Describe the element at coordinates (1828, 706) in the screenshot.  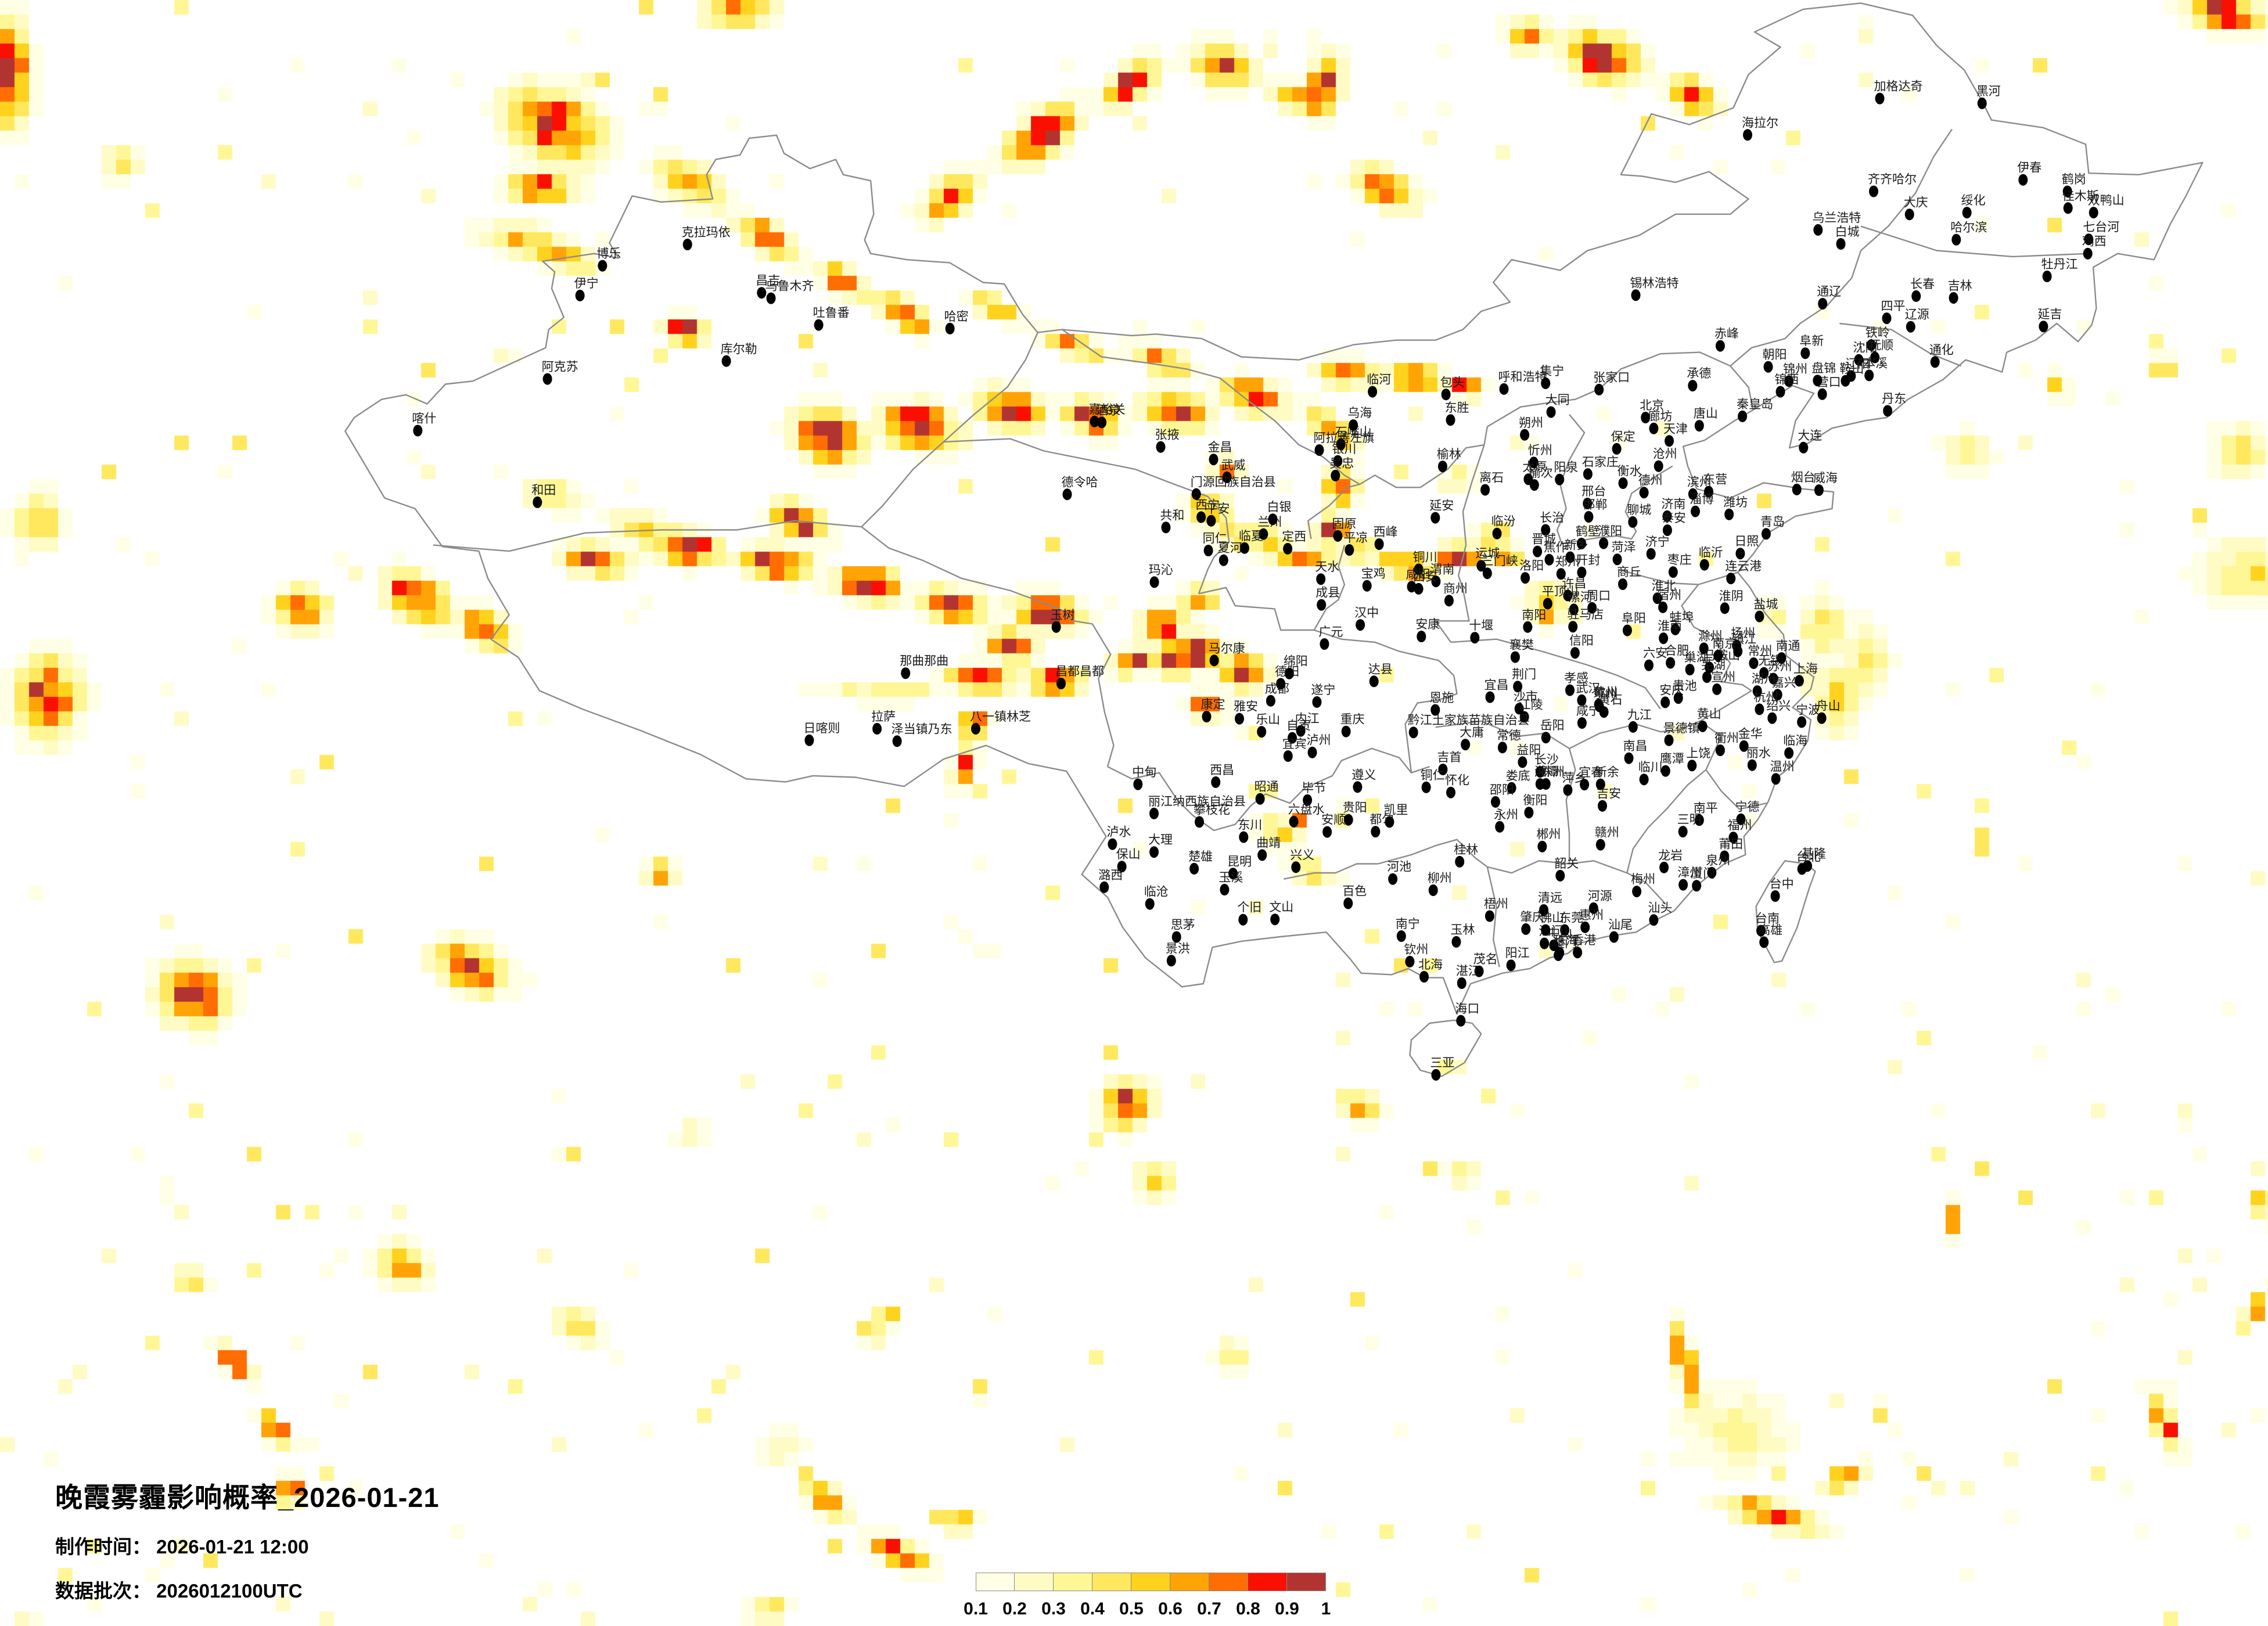
I see `city-label: 舟山` at that location.